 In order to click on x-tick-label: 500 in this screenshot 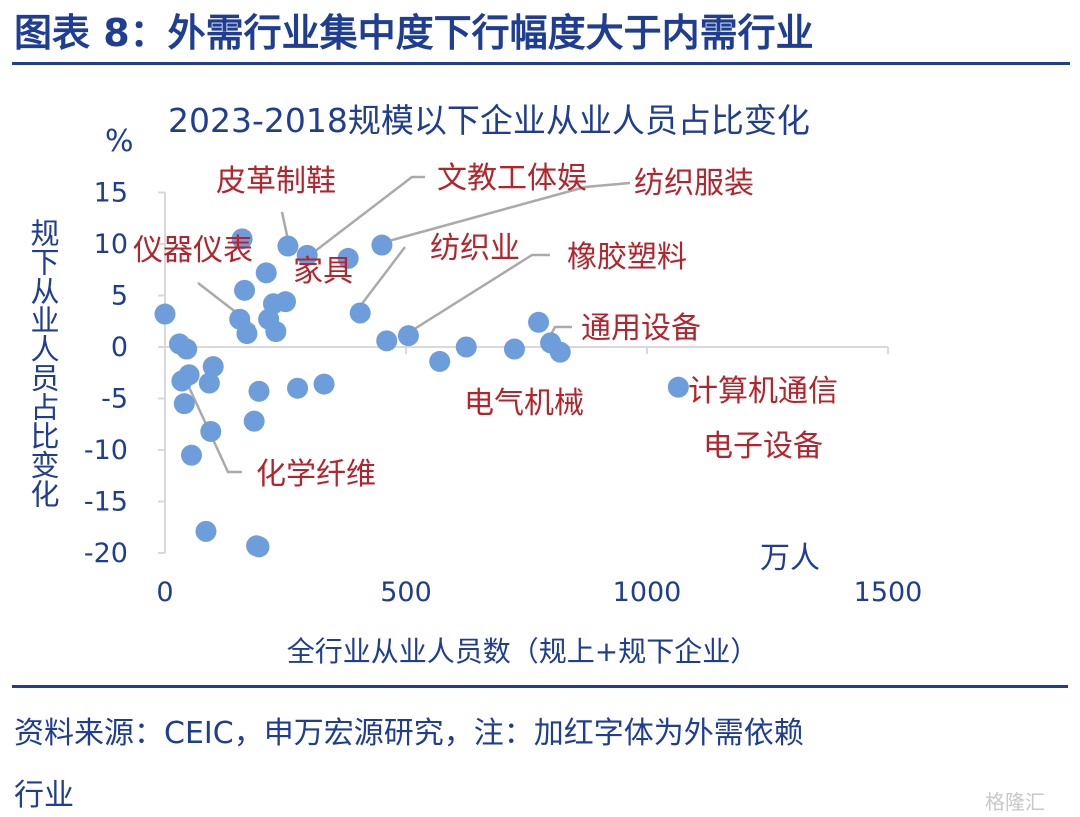, I will do `click(406, 592)`.